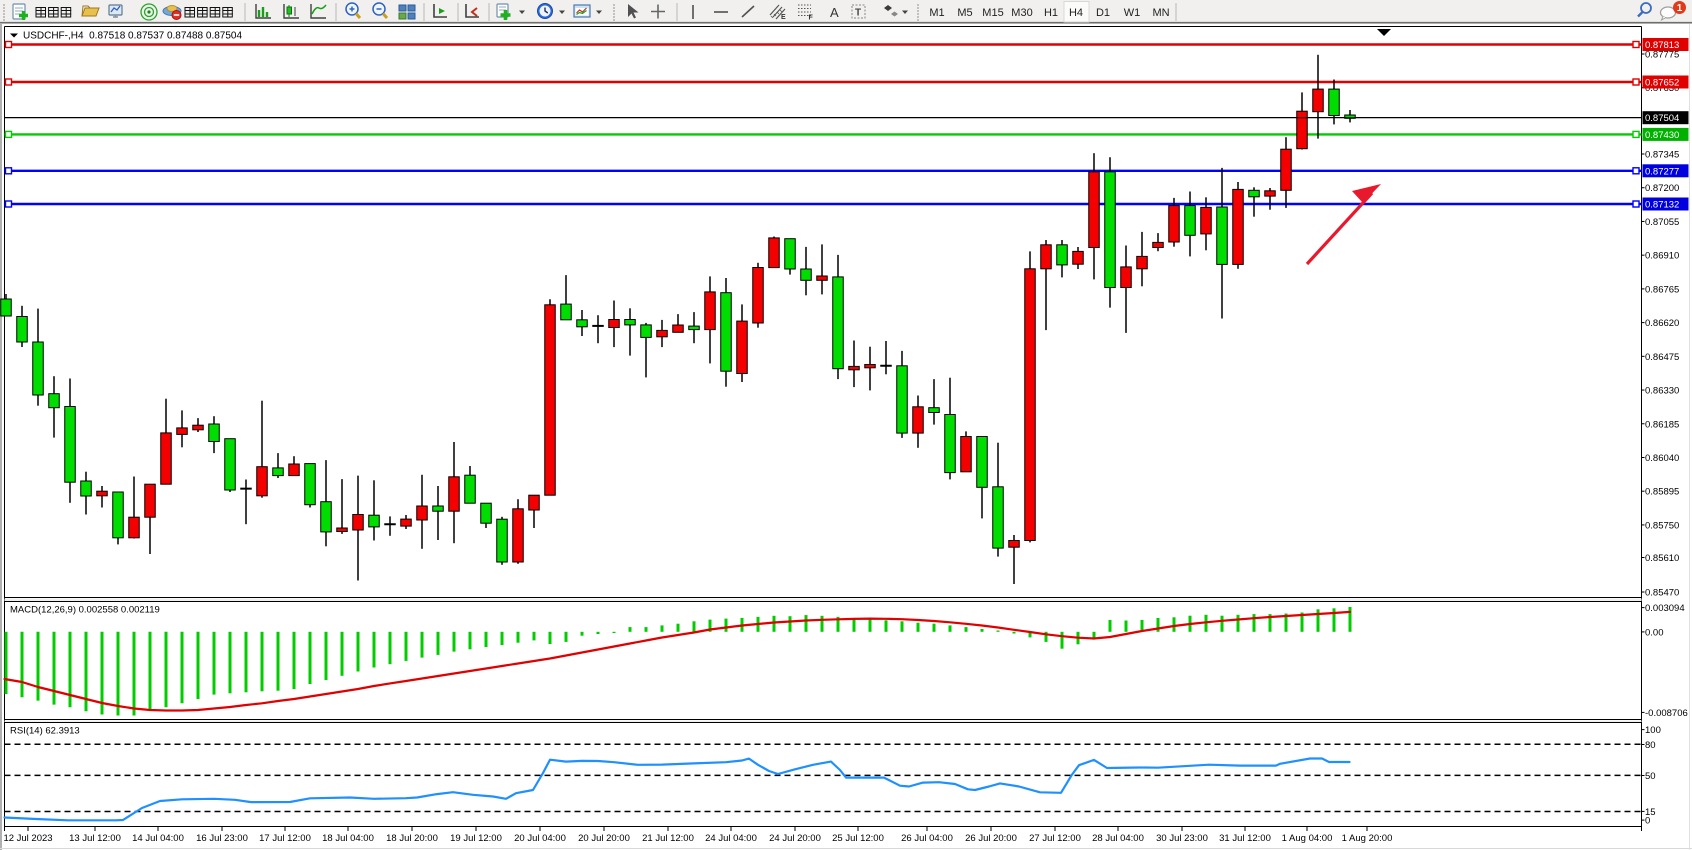  Describe the element at coordinates (991, 838) in the screenshot. I see `svg-text: 26 Jul 20:00` at that location.